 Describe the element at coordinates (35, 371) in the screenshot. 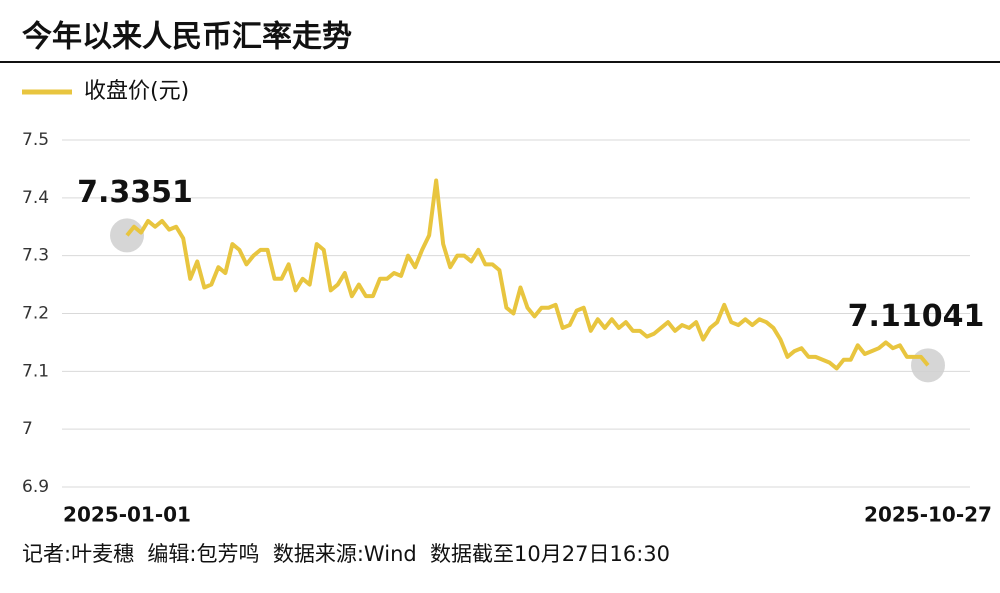

I see `y-tick-label: 7.1` at that location.